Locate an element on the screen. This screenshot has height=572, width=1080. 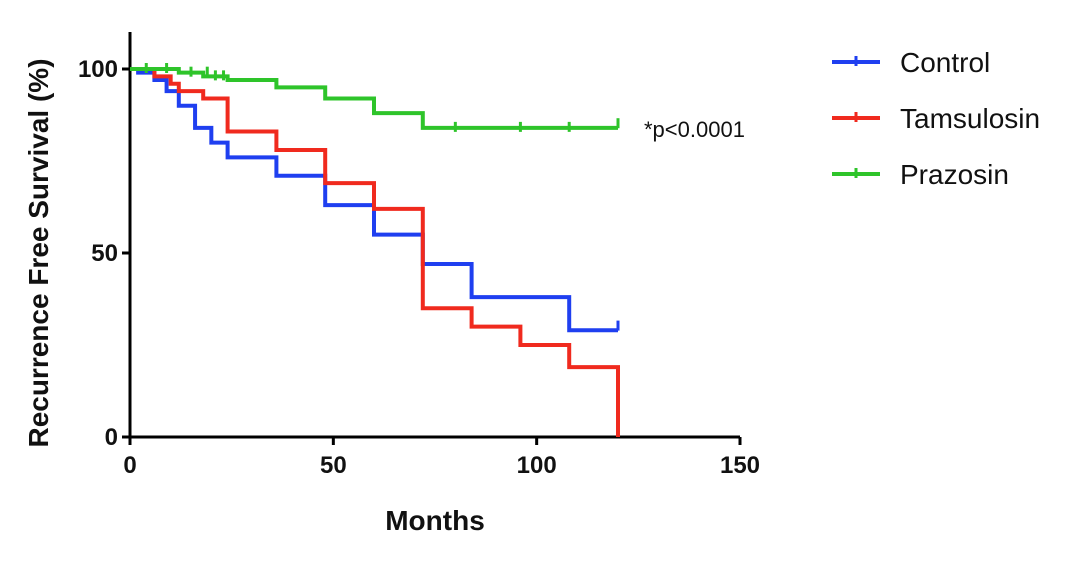
y-tick-label: 50 is located at coordinates (104, 253).